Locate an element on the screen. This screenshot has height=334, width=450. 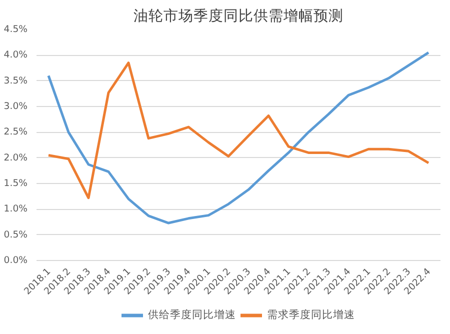
y-tick-label: 3.5% is located at coordinates (16, 80).